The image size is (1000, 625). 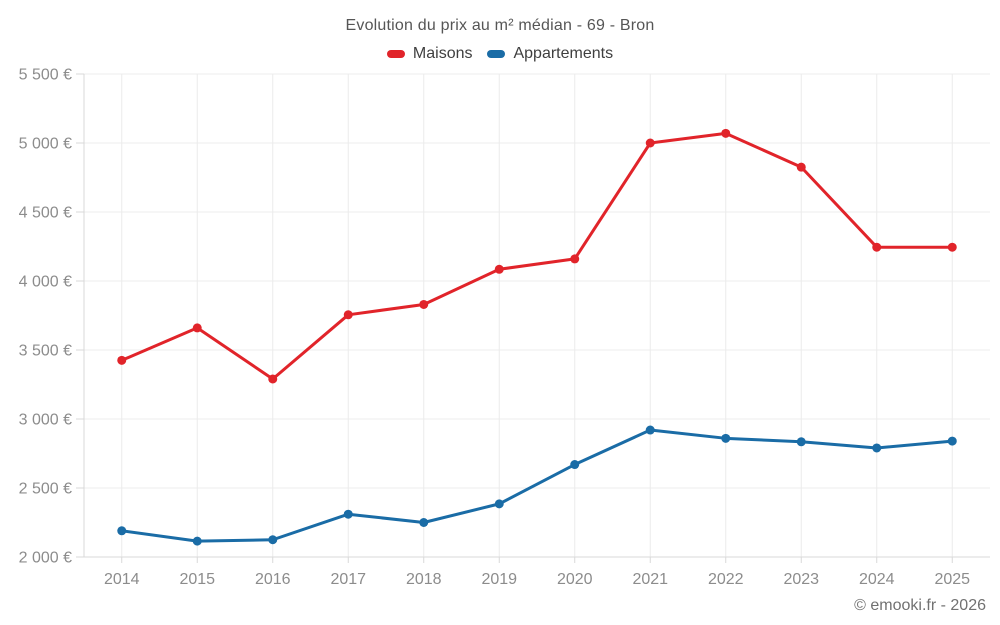 What do you see at coordinates (952, 579) in the screenshot?
I see `x-tick-label: 2025` at bounding box center [952, 579].